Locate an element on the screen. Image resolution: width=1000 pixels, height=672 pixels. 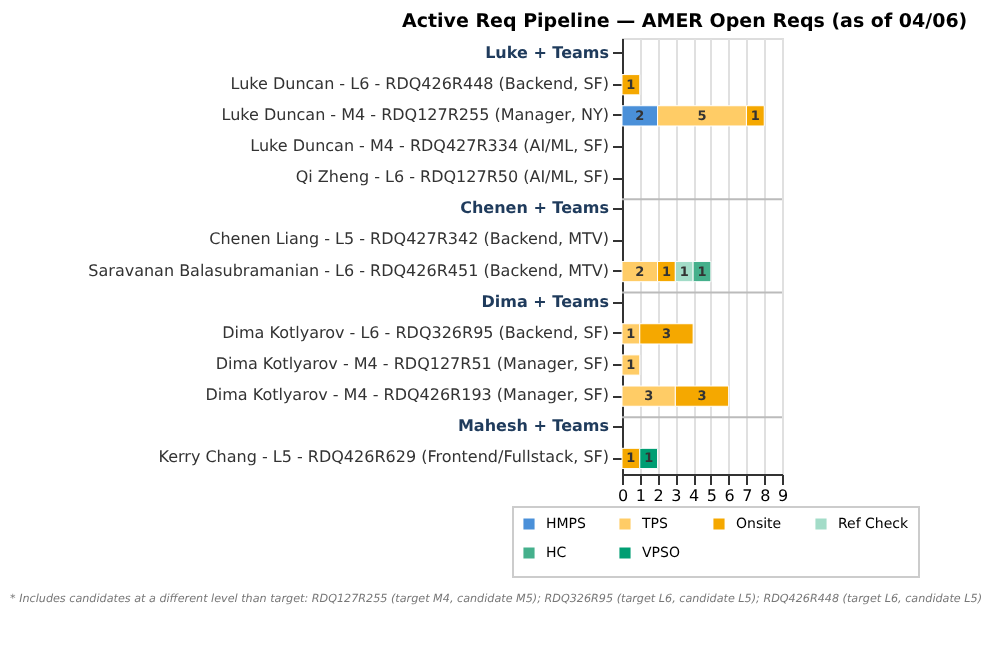
x-tick-label: 4 is located at coordinates (694, 496).